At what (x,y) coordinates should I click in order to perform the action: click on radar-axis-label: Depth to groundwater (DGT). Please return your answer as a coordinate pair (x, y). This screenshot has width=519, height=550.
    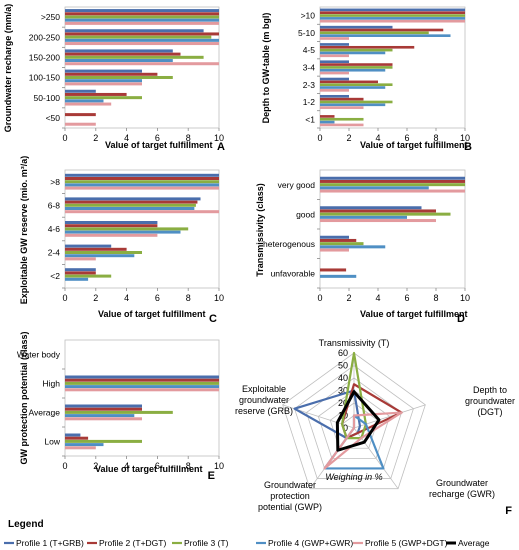
    Looking at the image, I should click on (490, 401).